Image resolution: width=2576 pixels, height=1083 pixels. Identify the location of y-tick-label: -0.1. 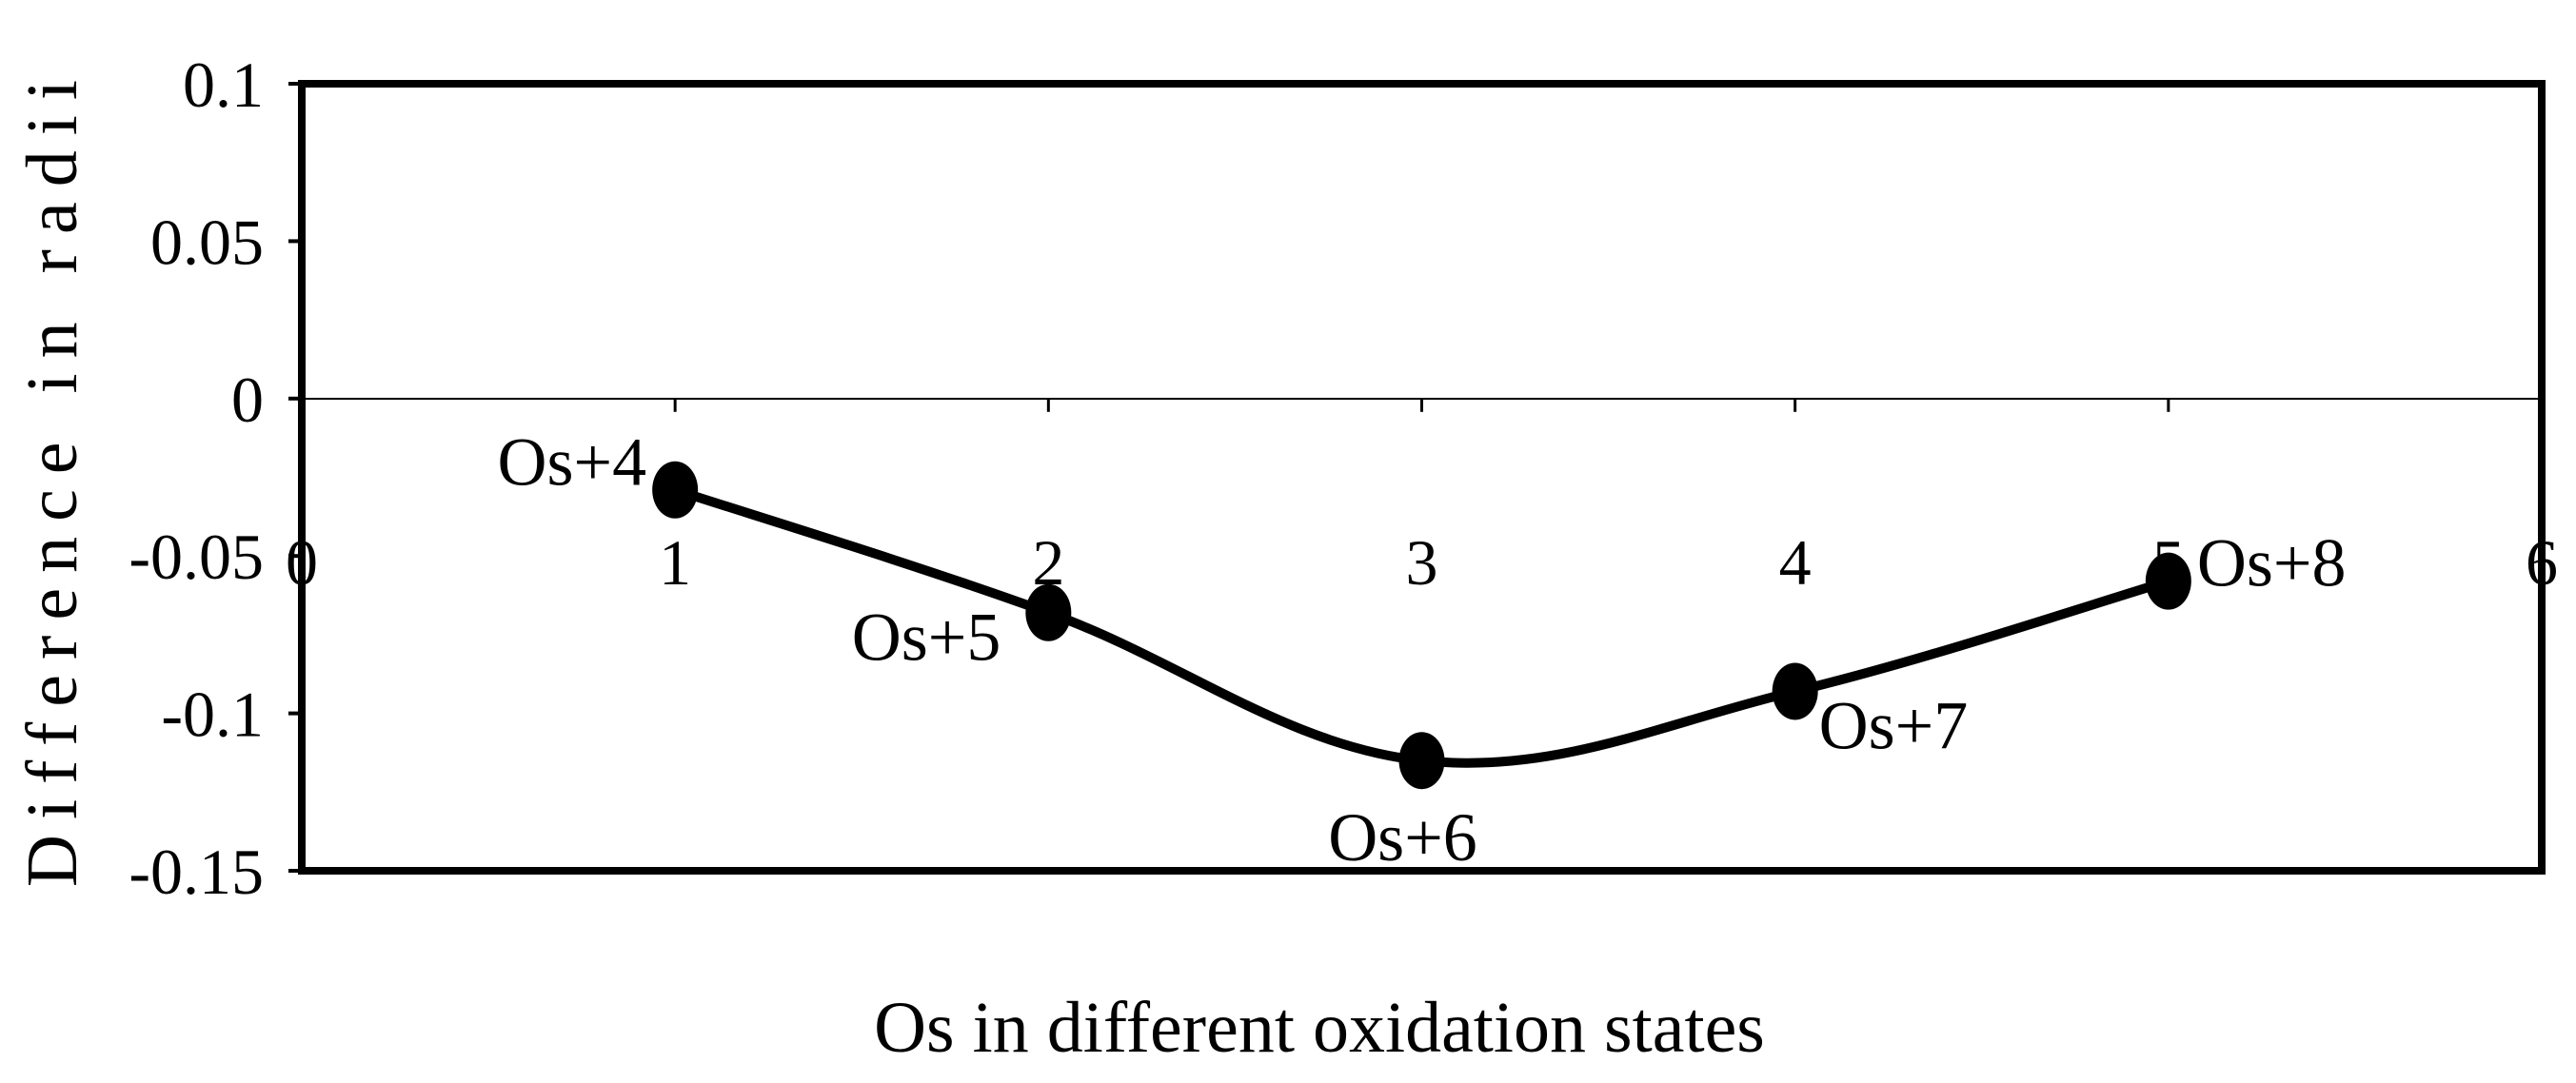
(212, 715).